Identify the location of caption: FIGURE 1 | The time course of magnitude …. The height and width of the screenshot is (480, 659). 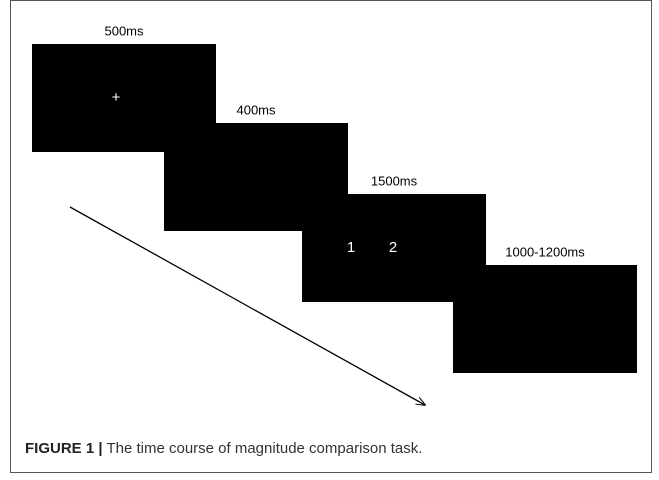
(223, 448).